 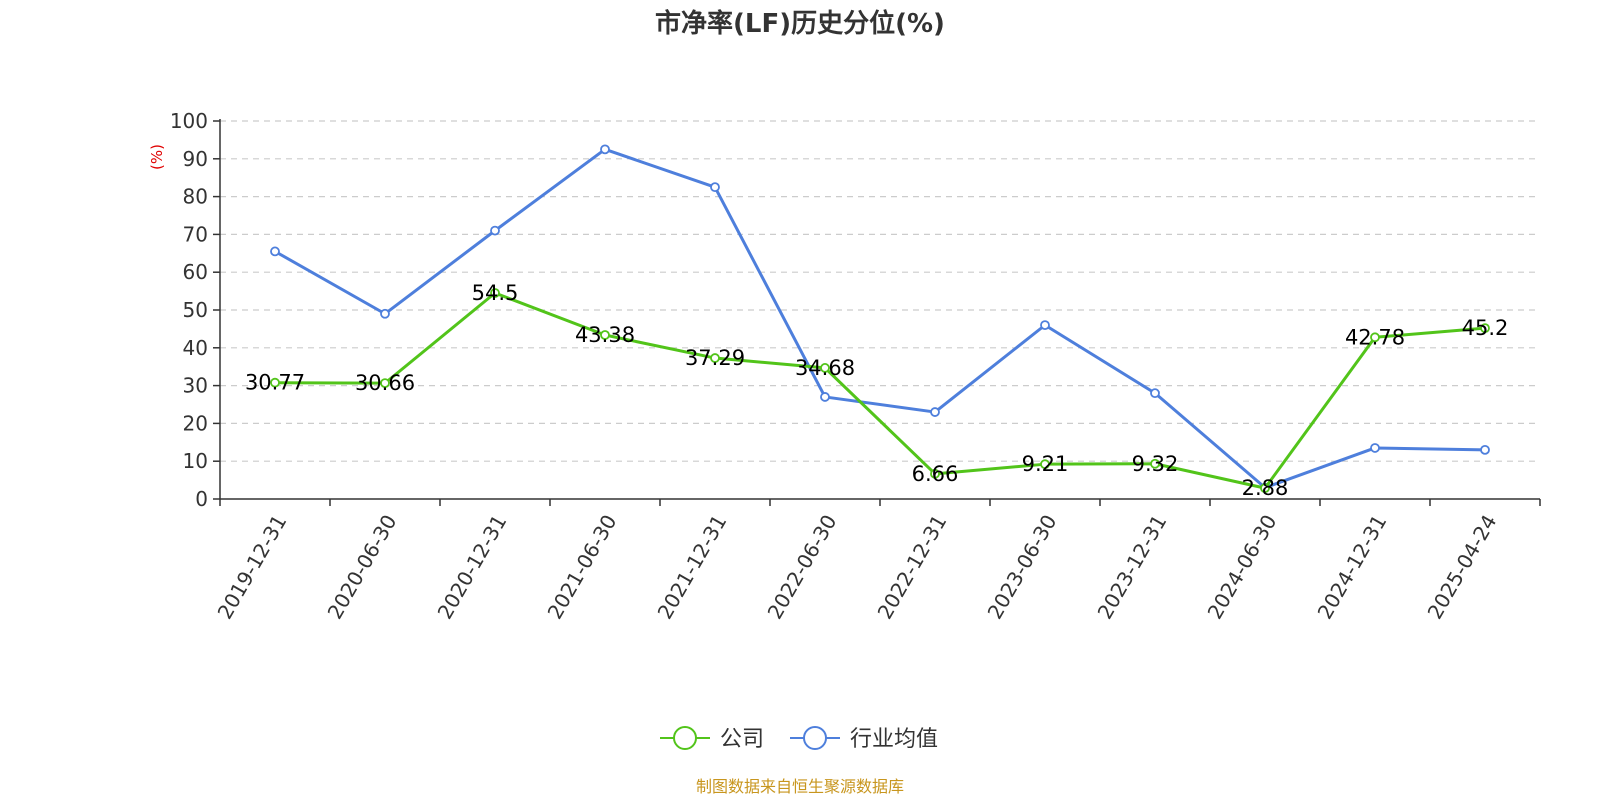 What do you see at coordinates (1132, 567) in the screenshot?
I see `x-tick-label: 2023-12-31` at bounding box center [1132, 567].